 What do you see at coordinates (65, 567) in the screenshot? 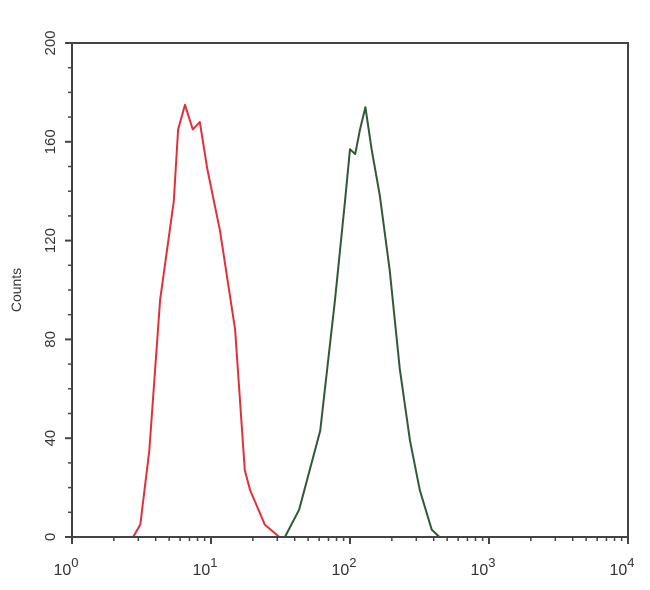
I see `x-tick-label: 10⁰` at bounding box center [65, 567].